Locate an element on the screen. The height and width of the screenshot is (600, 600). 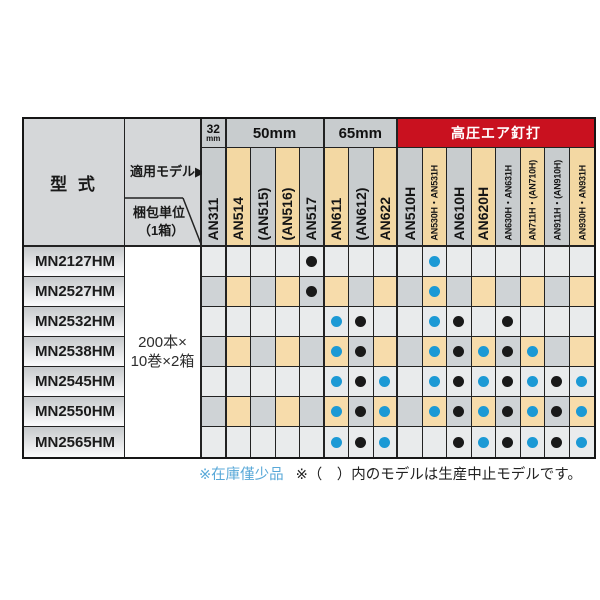
model-row-label: MN2545HM is located at coordinates (74, 382).